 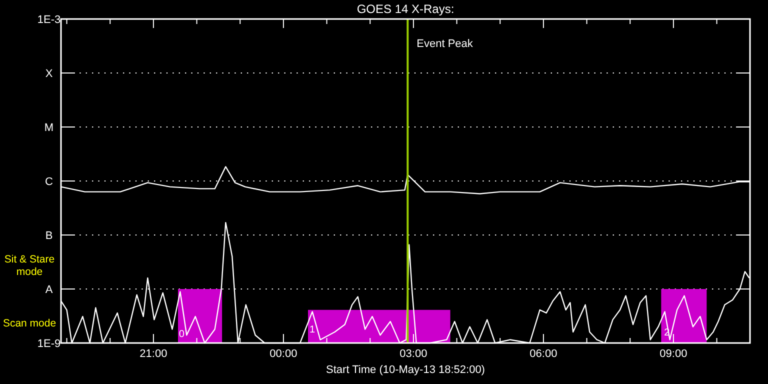 I want to click on y-tick-label: 1E-9, so click(x=49, y=344).